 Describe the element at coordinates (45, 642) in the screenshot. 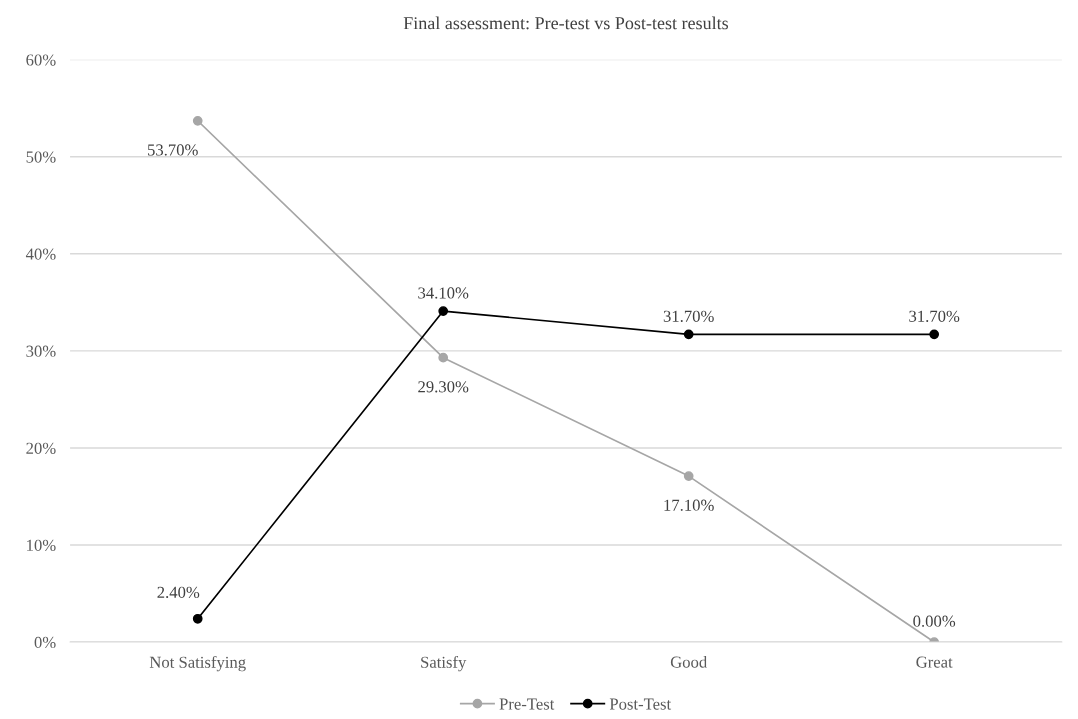

I see `y-tick-label: 0%` at that location.